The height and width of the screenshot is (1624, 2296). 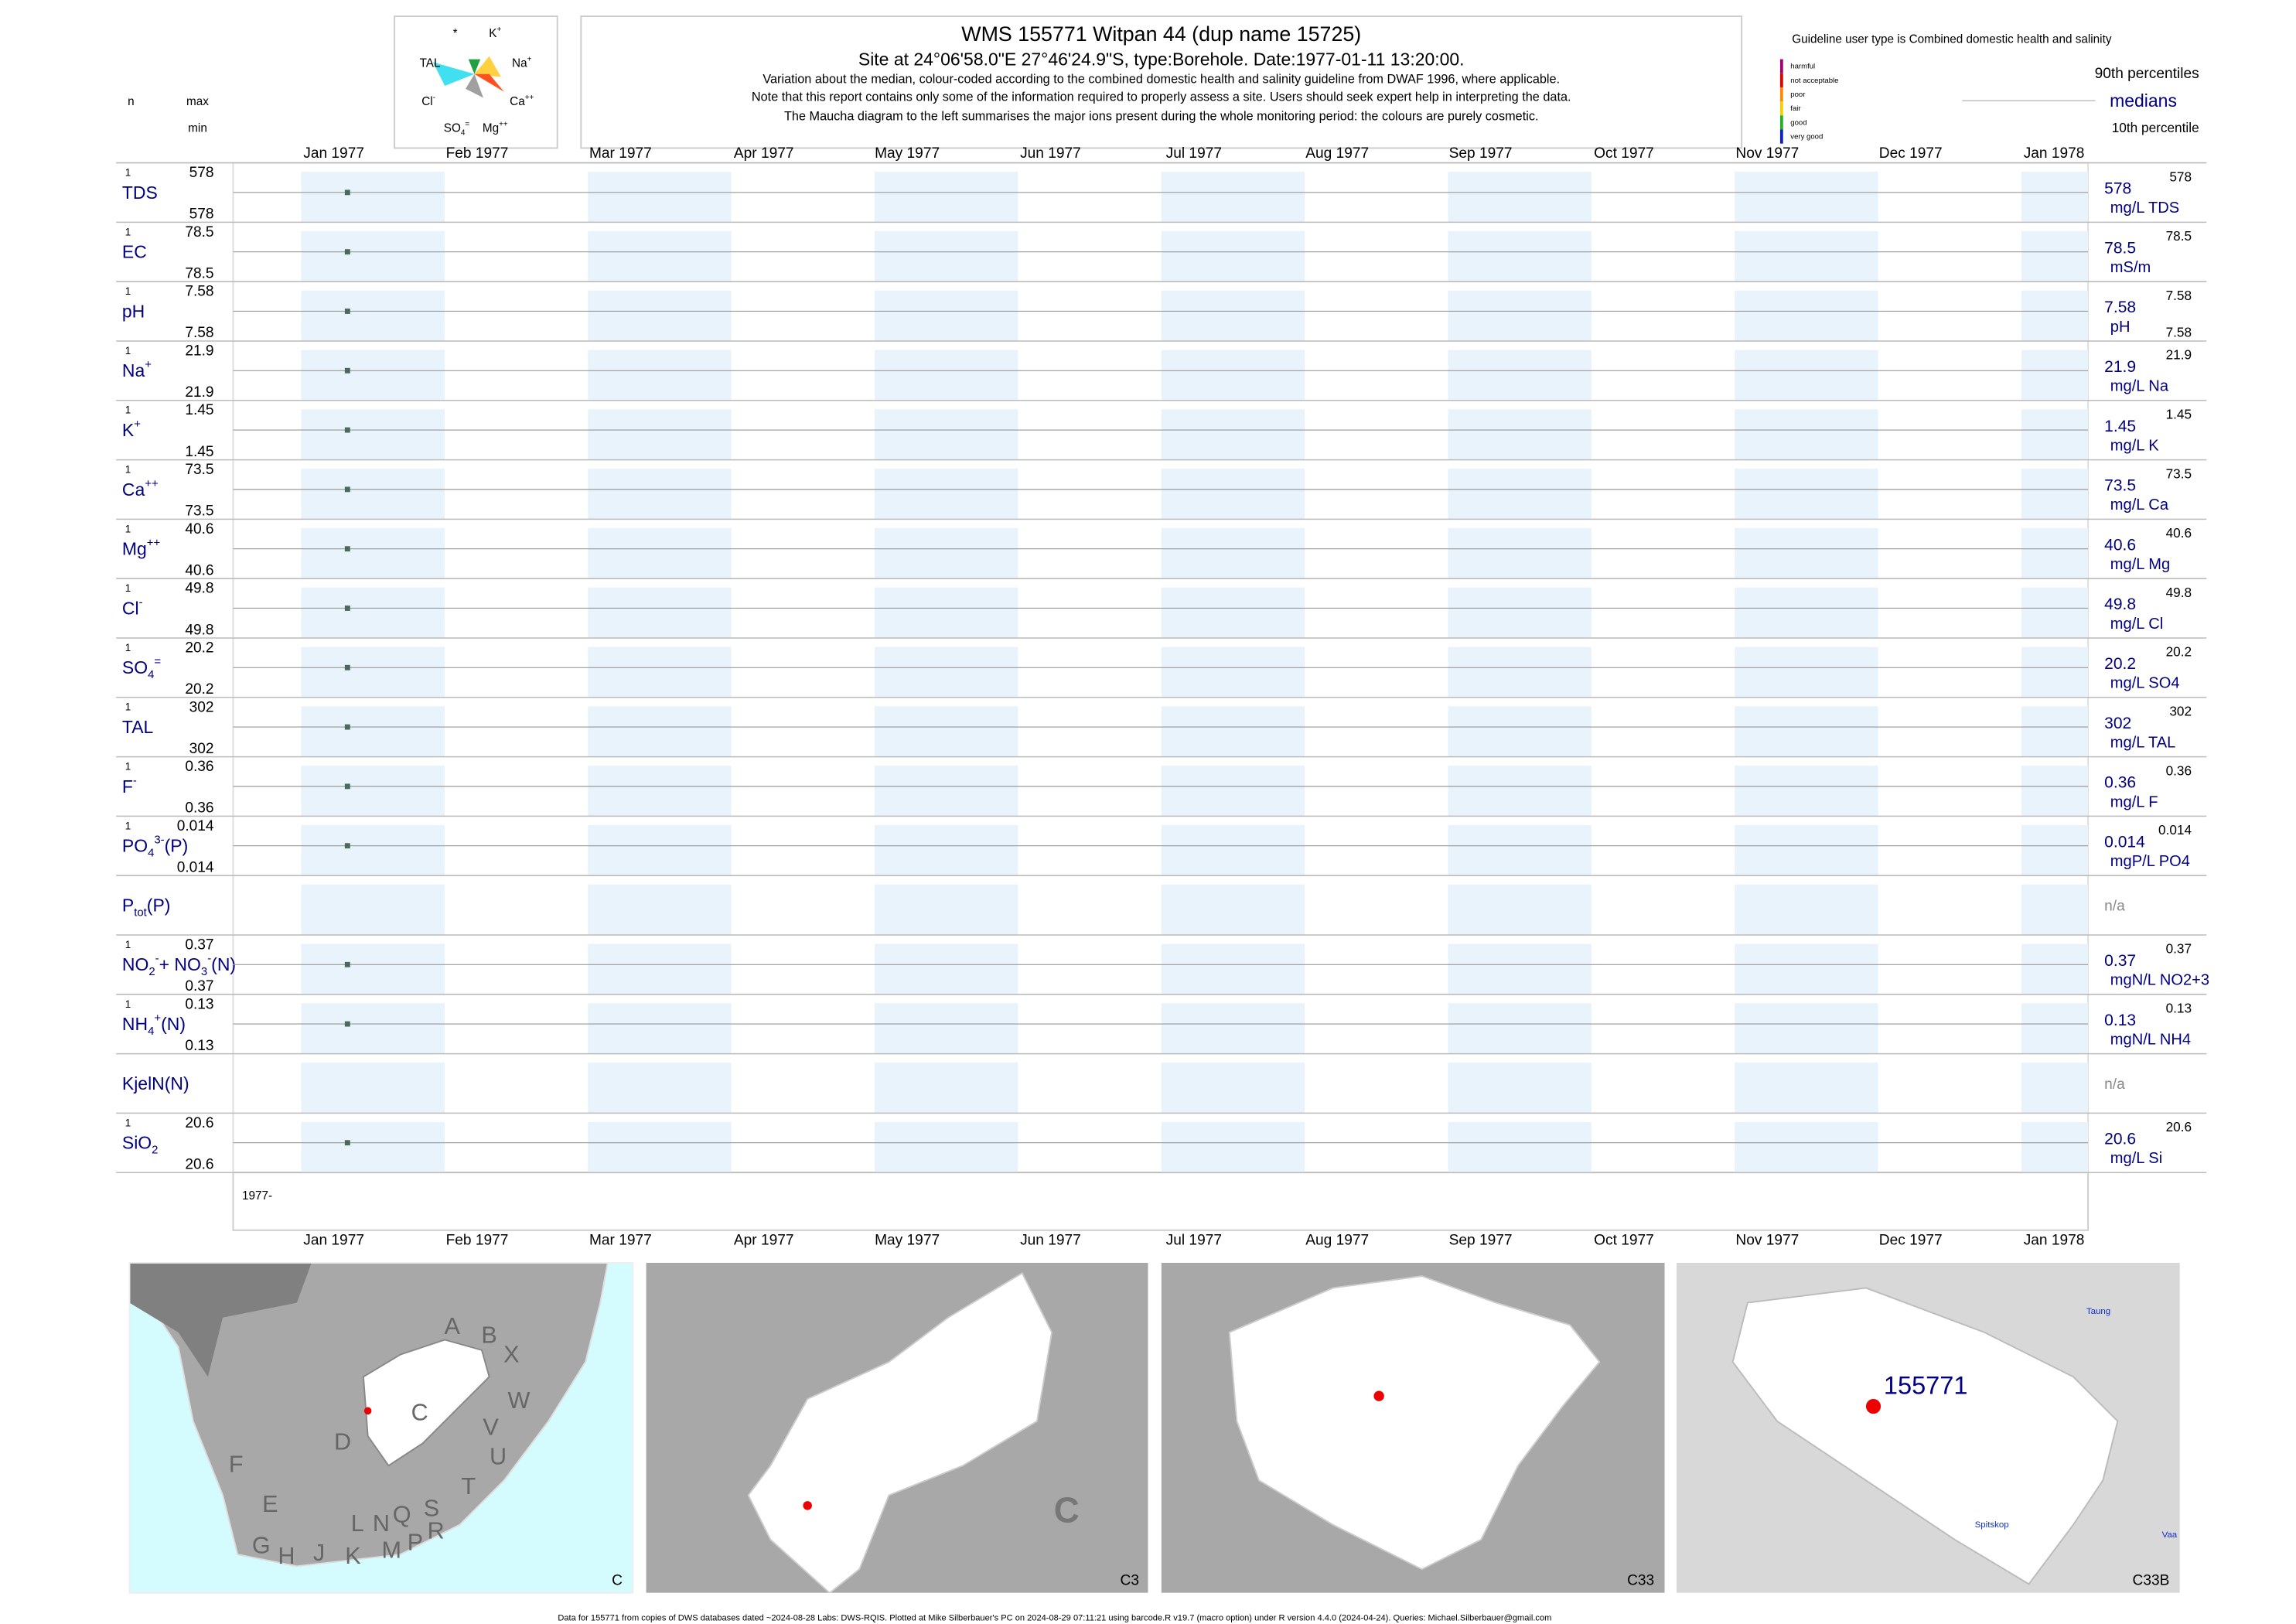 What do you see at coordinates (487, 66) in the screenshot?
I see `maucha-petal` at bounding box center [487, 66].